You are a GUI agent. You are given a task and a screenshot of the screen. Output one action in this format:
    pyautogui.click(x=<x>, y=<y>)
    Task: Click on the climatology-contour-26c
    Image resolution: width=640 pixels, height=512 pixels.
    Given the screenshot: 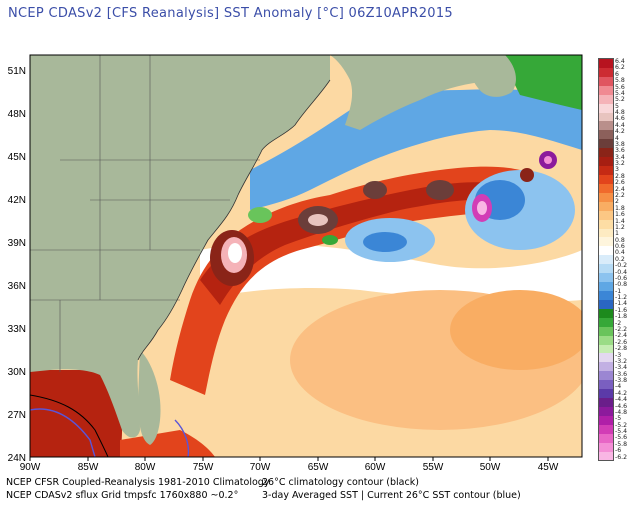 What is the action you would take?
    pyautogui.click(x=69, y=425)
    